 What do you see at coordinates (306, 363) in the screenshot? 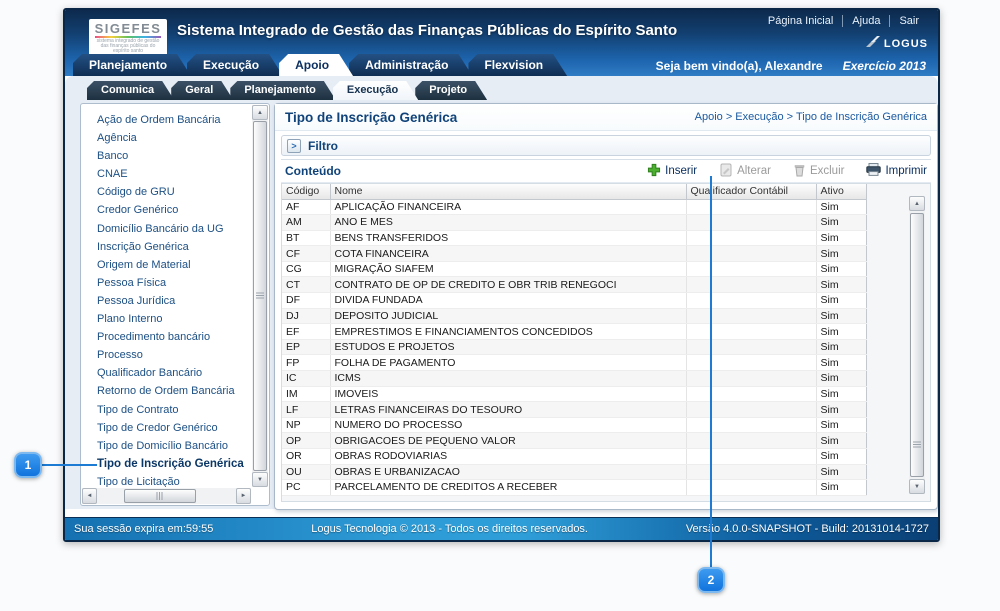
I see `cell-codigo: FP` at bounding box center [306, 363].